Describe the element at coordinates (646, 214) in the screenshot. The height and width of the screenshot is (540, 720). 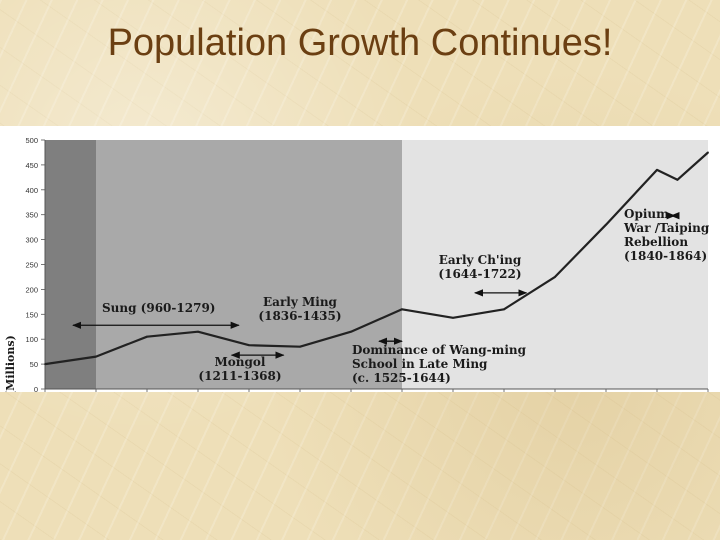
I see `annotation-text-5: Opium` at that location.